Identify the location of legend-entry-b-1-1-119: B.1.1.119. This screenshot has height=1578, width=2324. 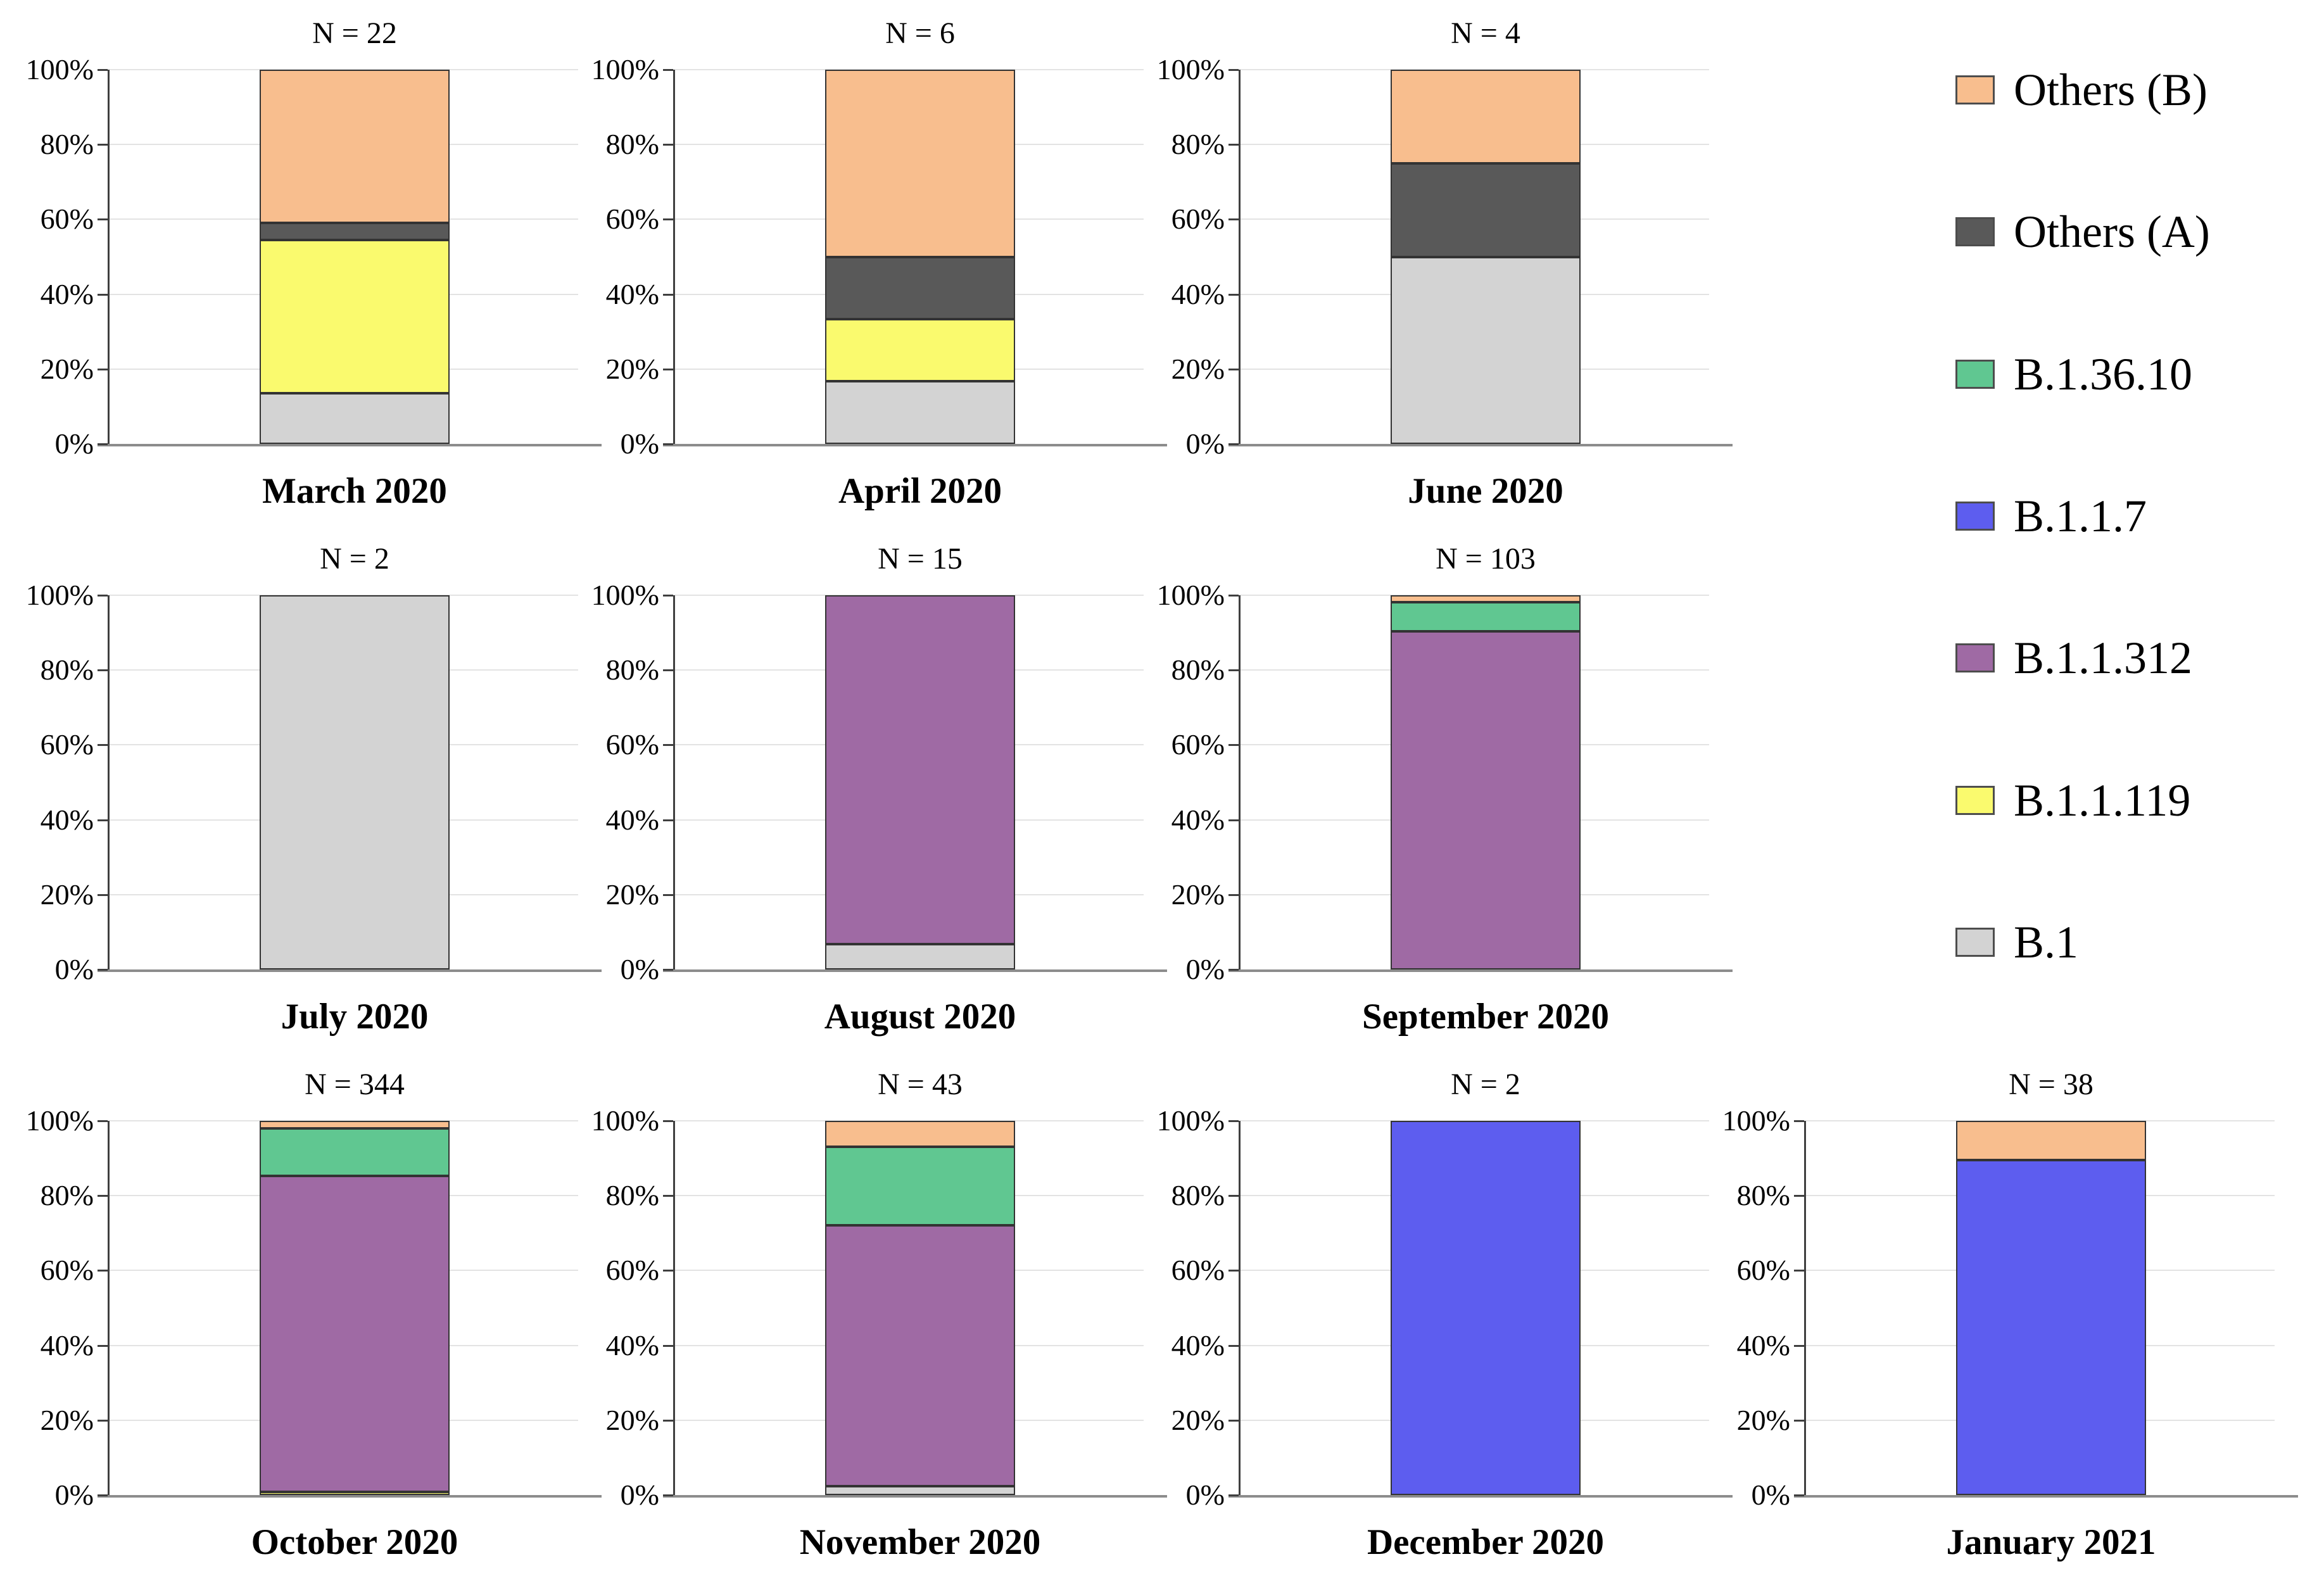
(2072, 800).